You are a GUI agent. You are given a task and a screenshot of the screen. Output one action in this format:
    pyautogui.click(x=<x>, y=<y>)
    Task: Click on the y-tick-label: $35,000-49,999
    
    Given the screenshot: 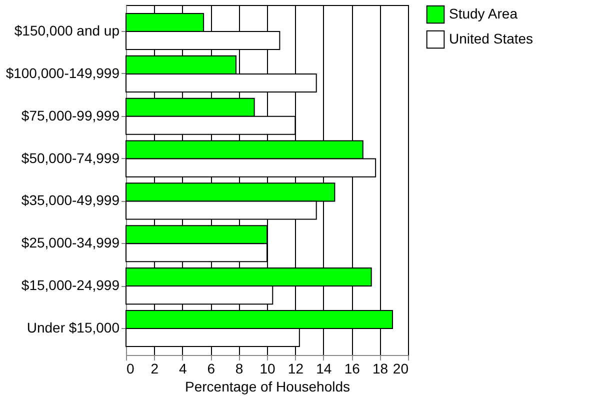 What is the action you would take?
    pyautogui.click(x=70, y=200)
    